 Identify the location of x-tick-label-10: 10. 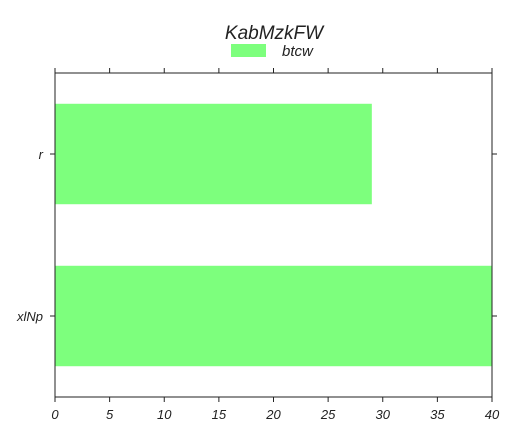
(164, 414).